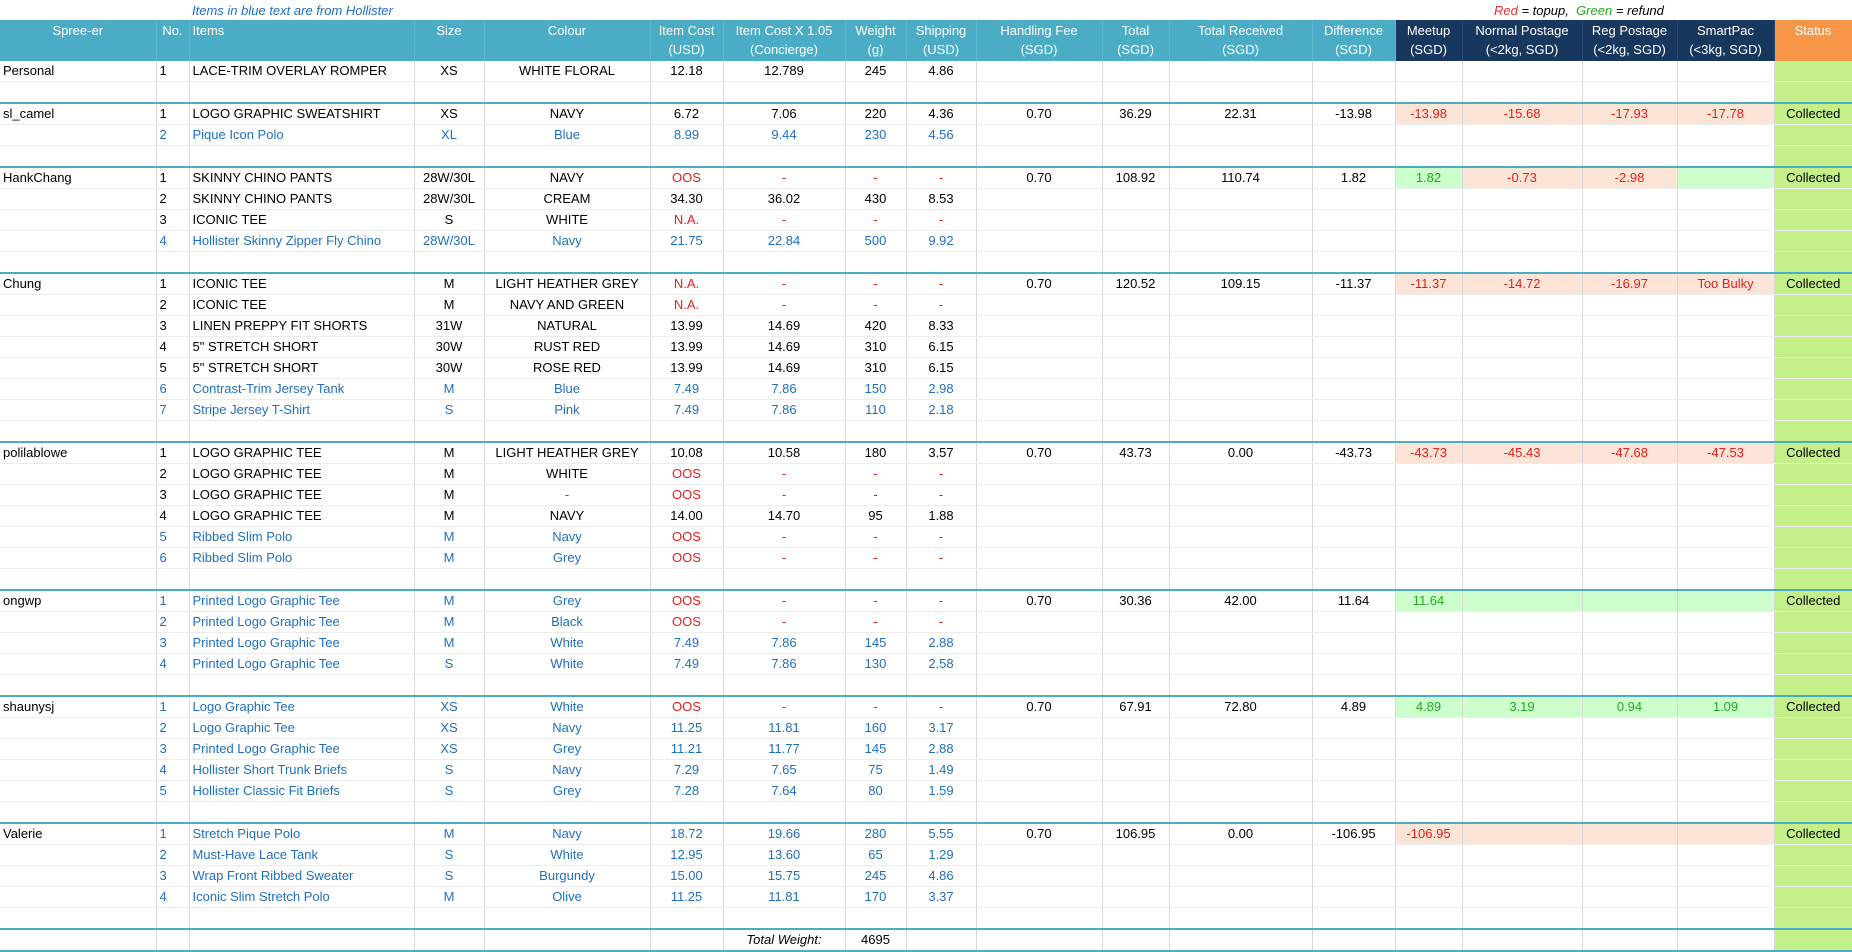  Describe the element at coordinates (1429, 706) in the screenshot. I see `meetup-cell: 4.89` at that location.